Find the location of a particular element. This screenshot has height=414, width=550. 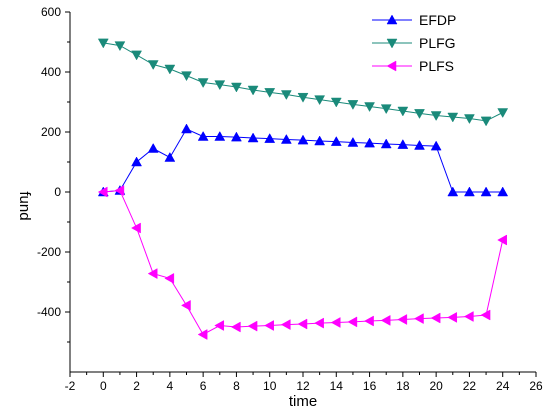

y-tick-label: -200 is located at coordinates (49, 252).